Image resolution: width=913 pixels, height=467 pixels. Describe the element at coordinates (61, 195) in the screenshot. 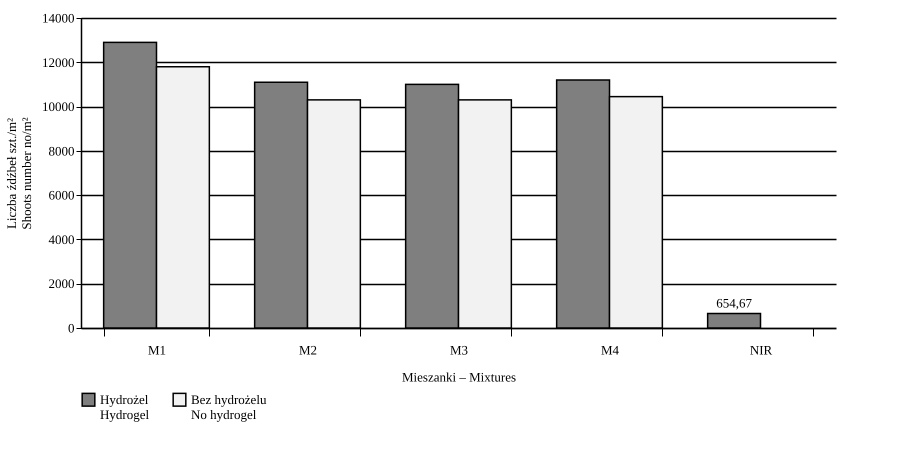

I see `y-tick-label: 6000` at that location.